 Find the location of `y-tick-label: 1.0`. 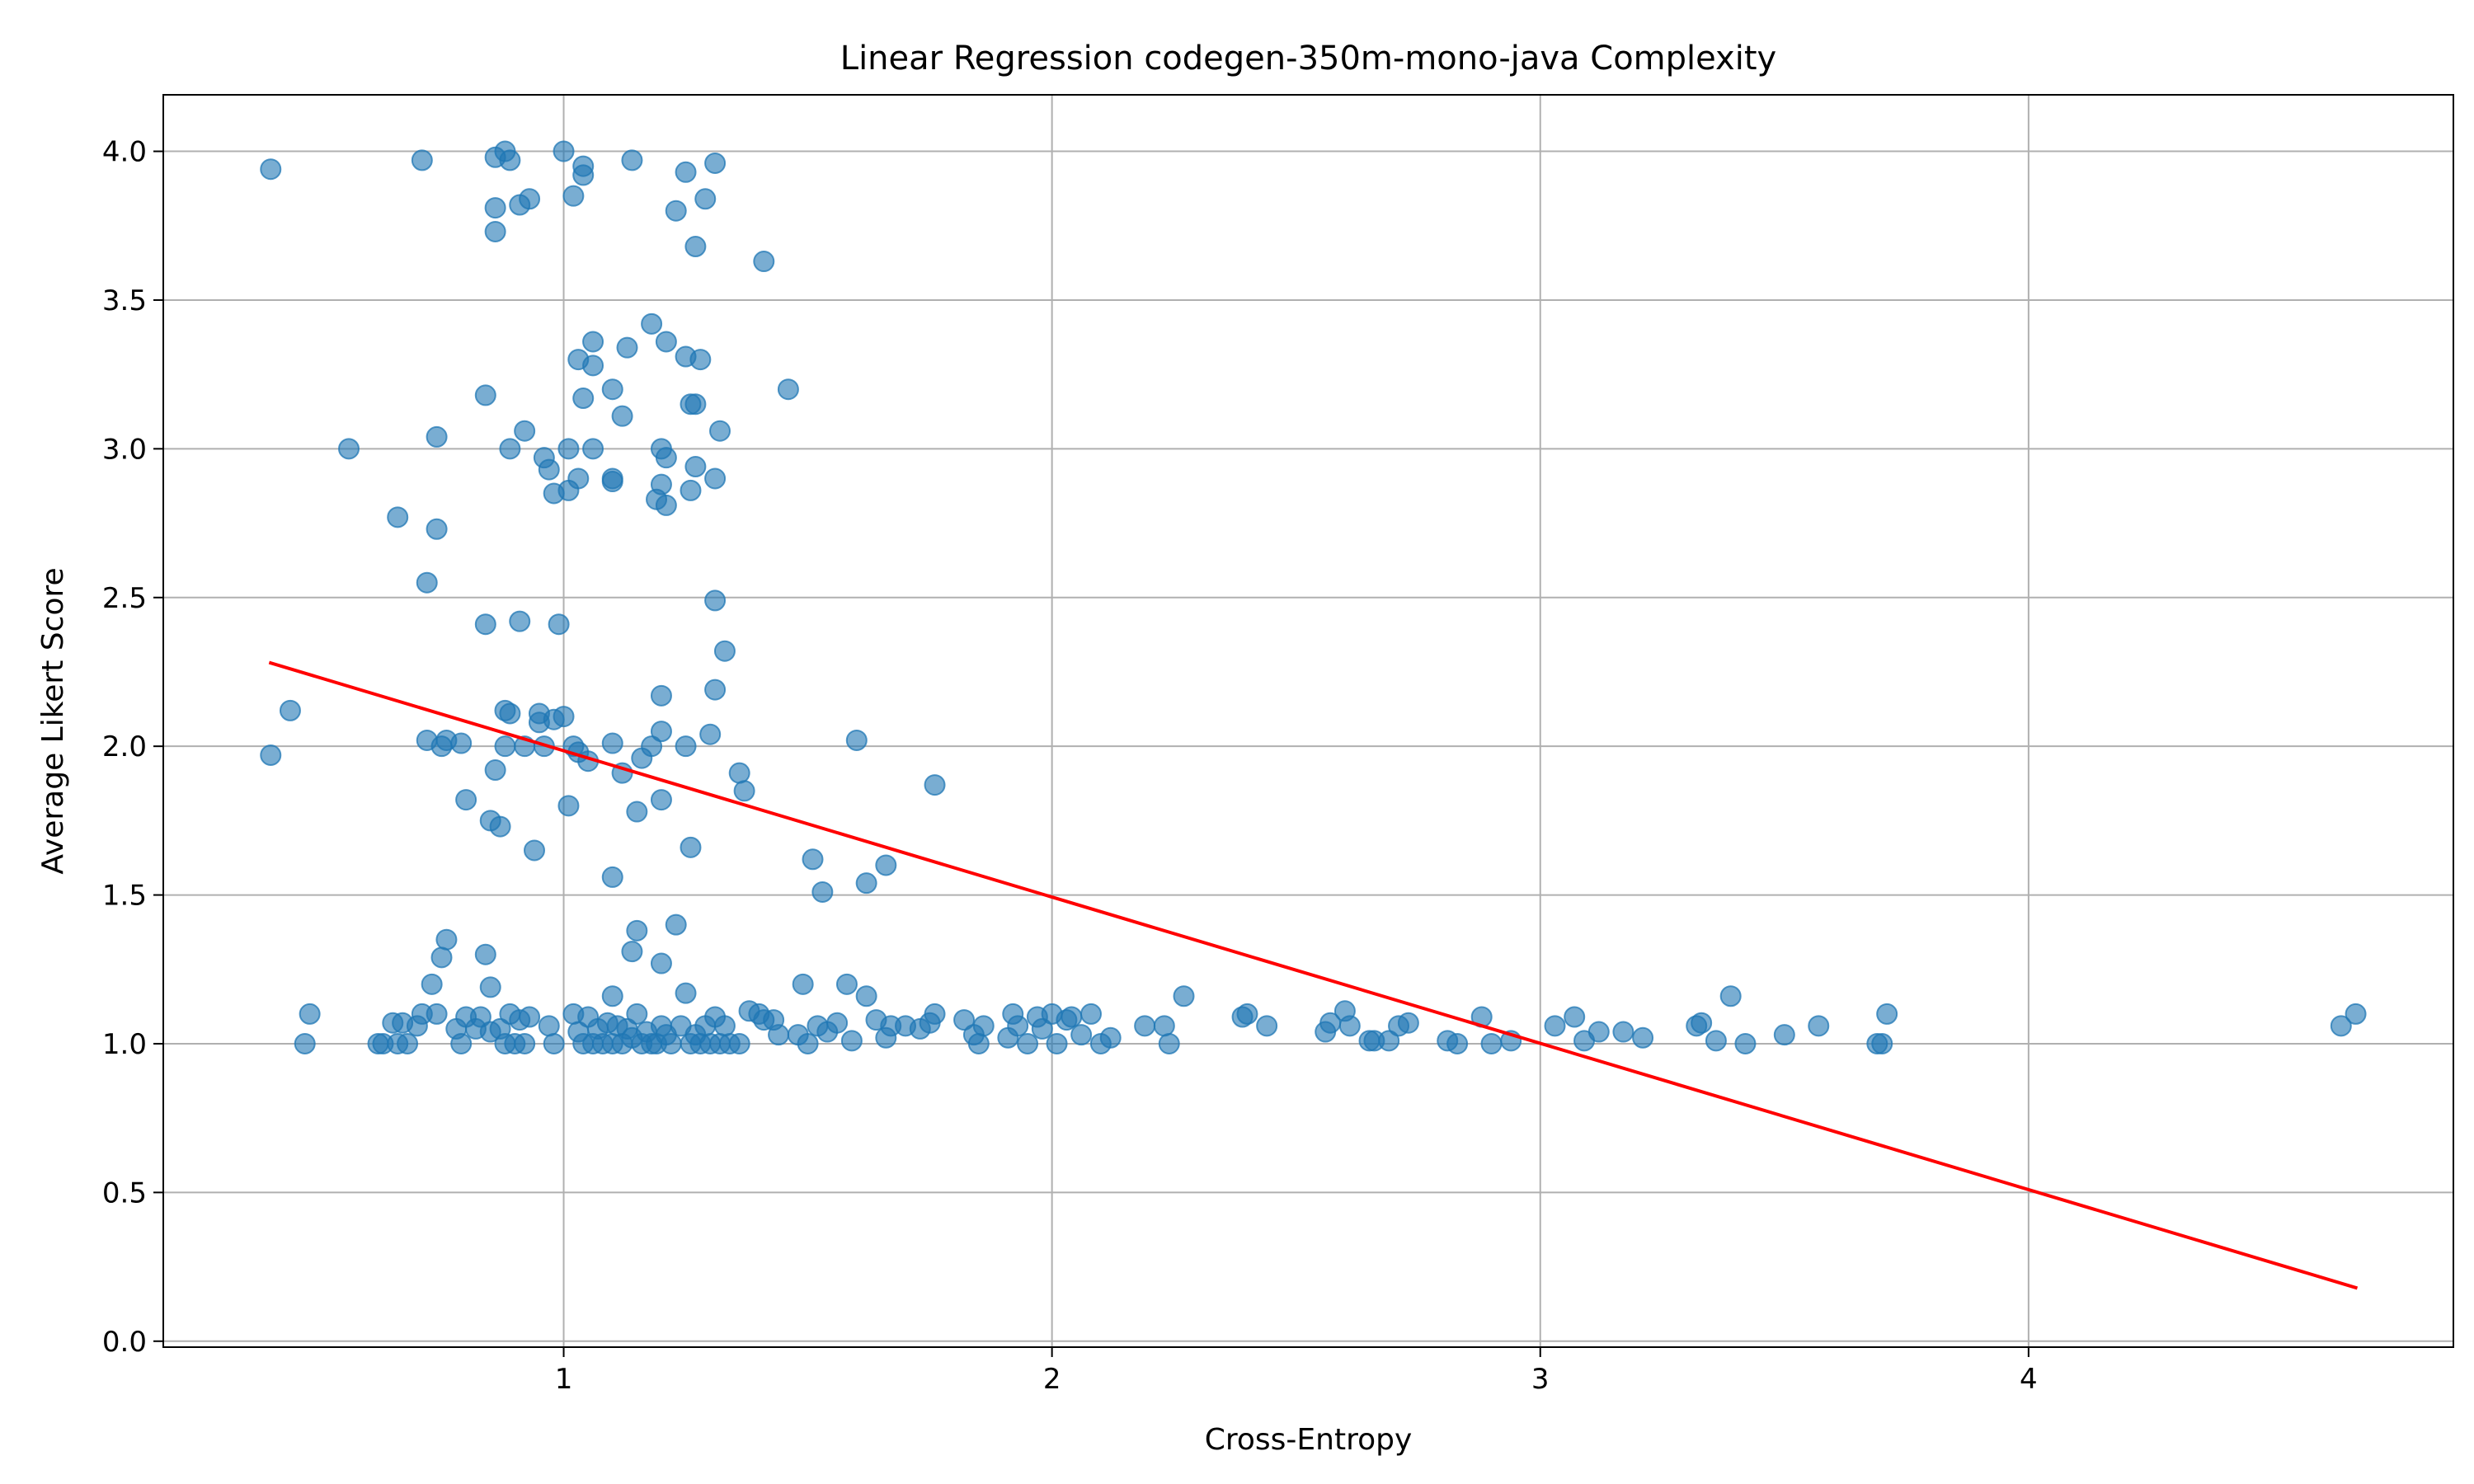

y-tick-label: 1.0 is located at coordinates (124, 1044).